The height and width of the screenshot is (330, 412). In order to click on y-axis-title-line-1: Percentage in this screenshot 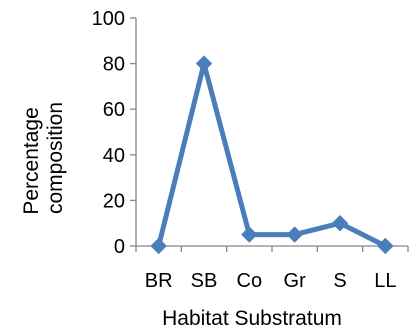, I will do `click(31, 160)`.